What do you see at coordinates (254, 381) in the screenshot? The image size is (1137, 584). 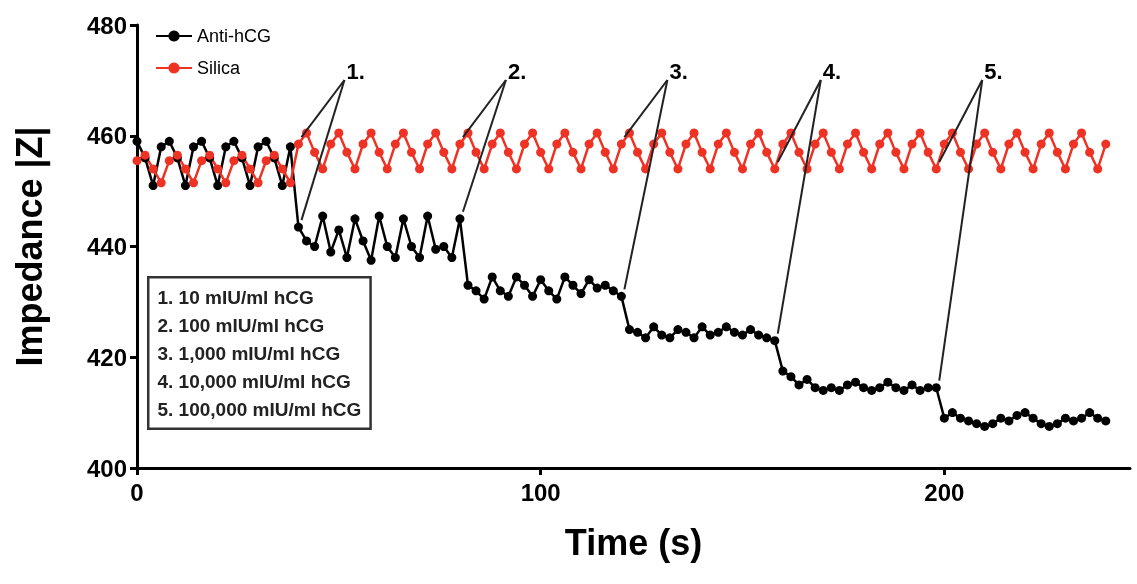 I see `annotation: 4. 10,000 mIU/ml hCG` at bounding box center [254, 381].